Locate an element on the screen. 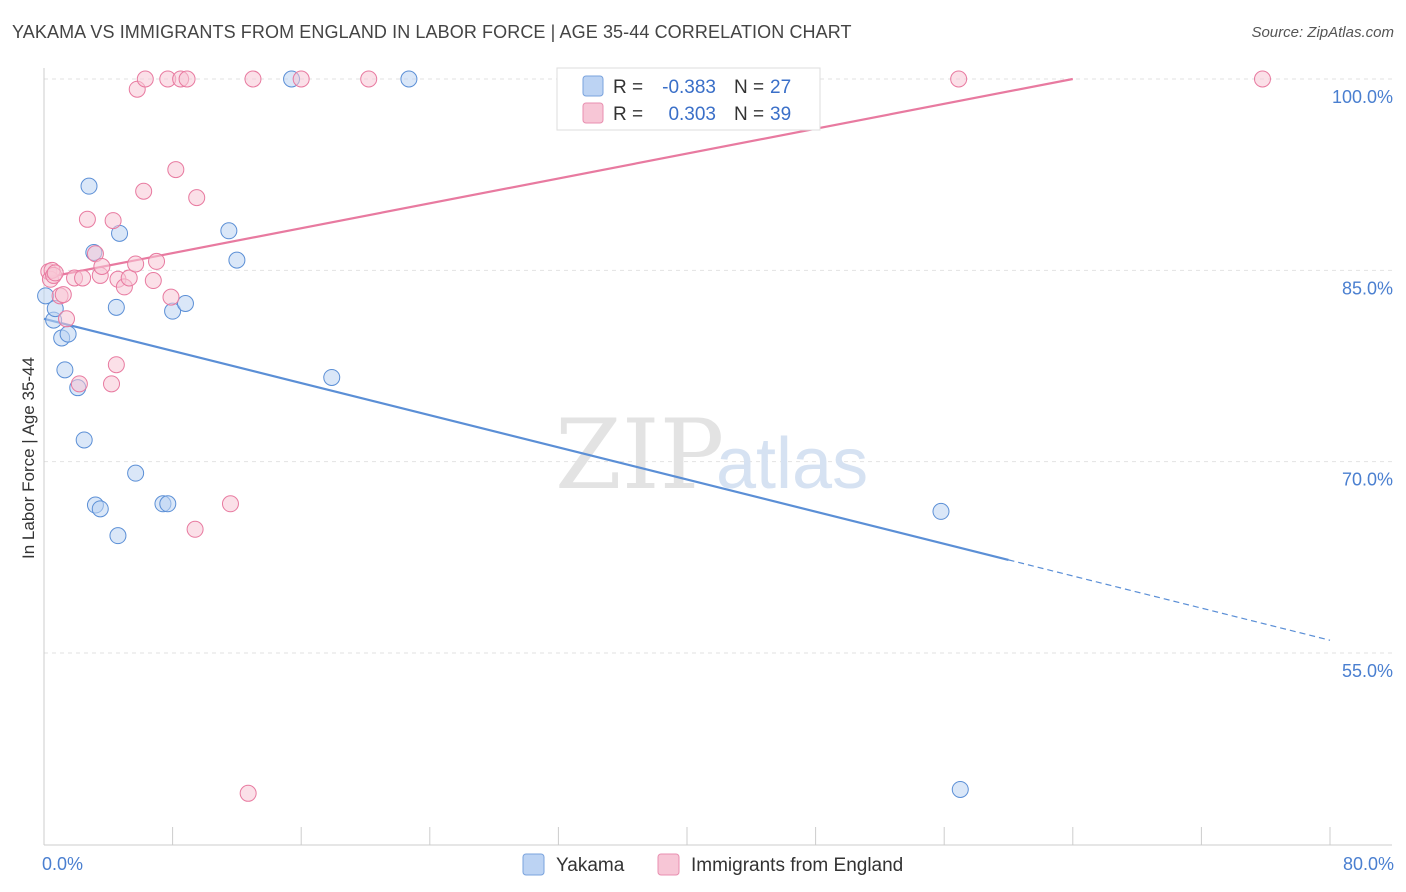  stats-n-value-yakama: 27 is located at coordinates (780, 87).